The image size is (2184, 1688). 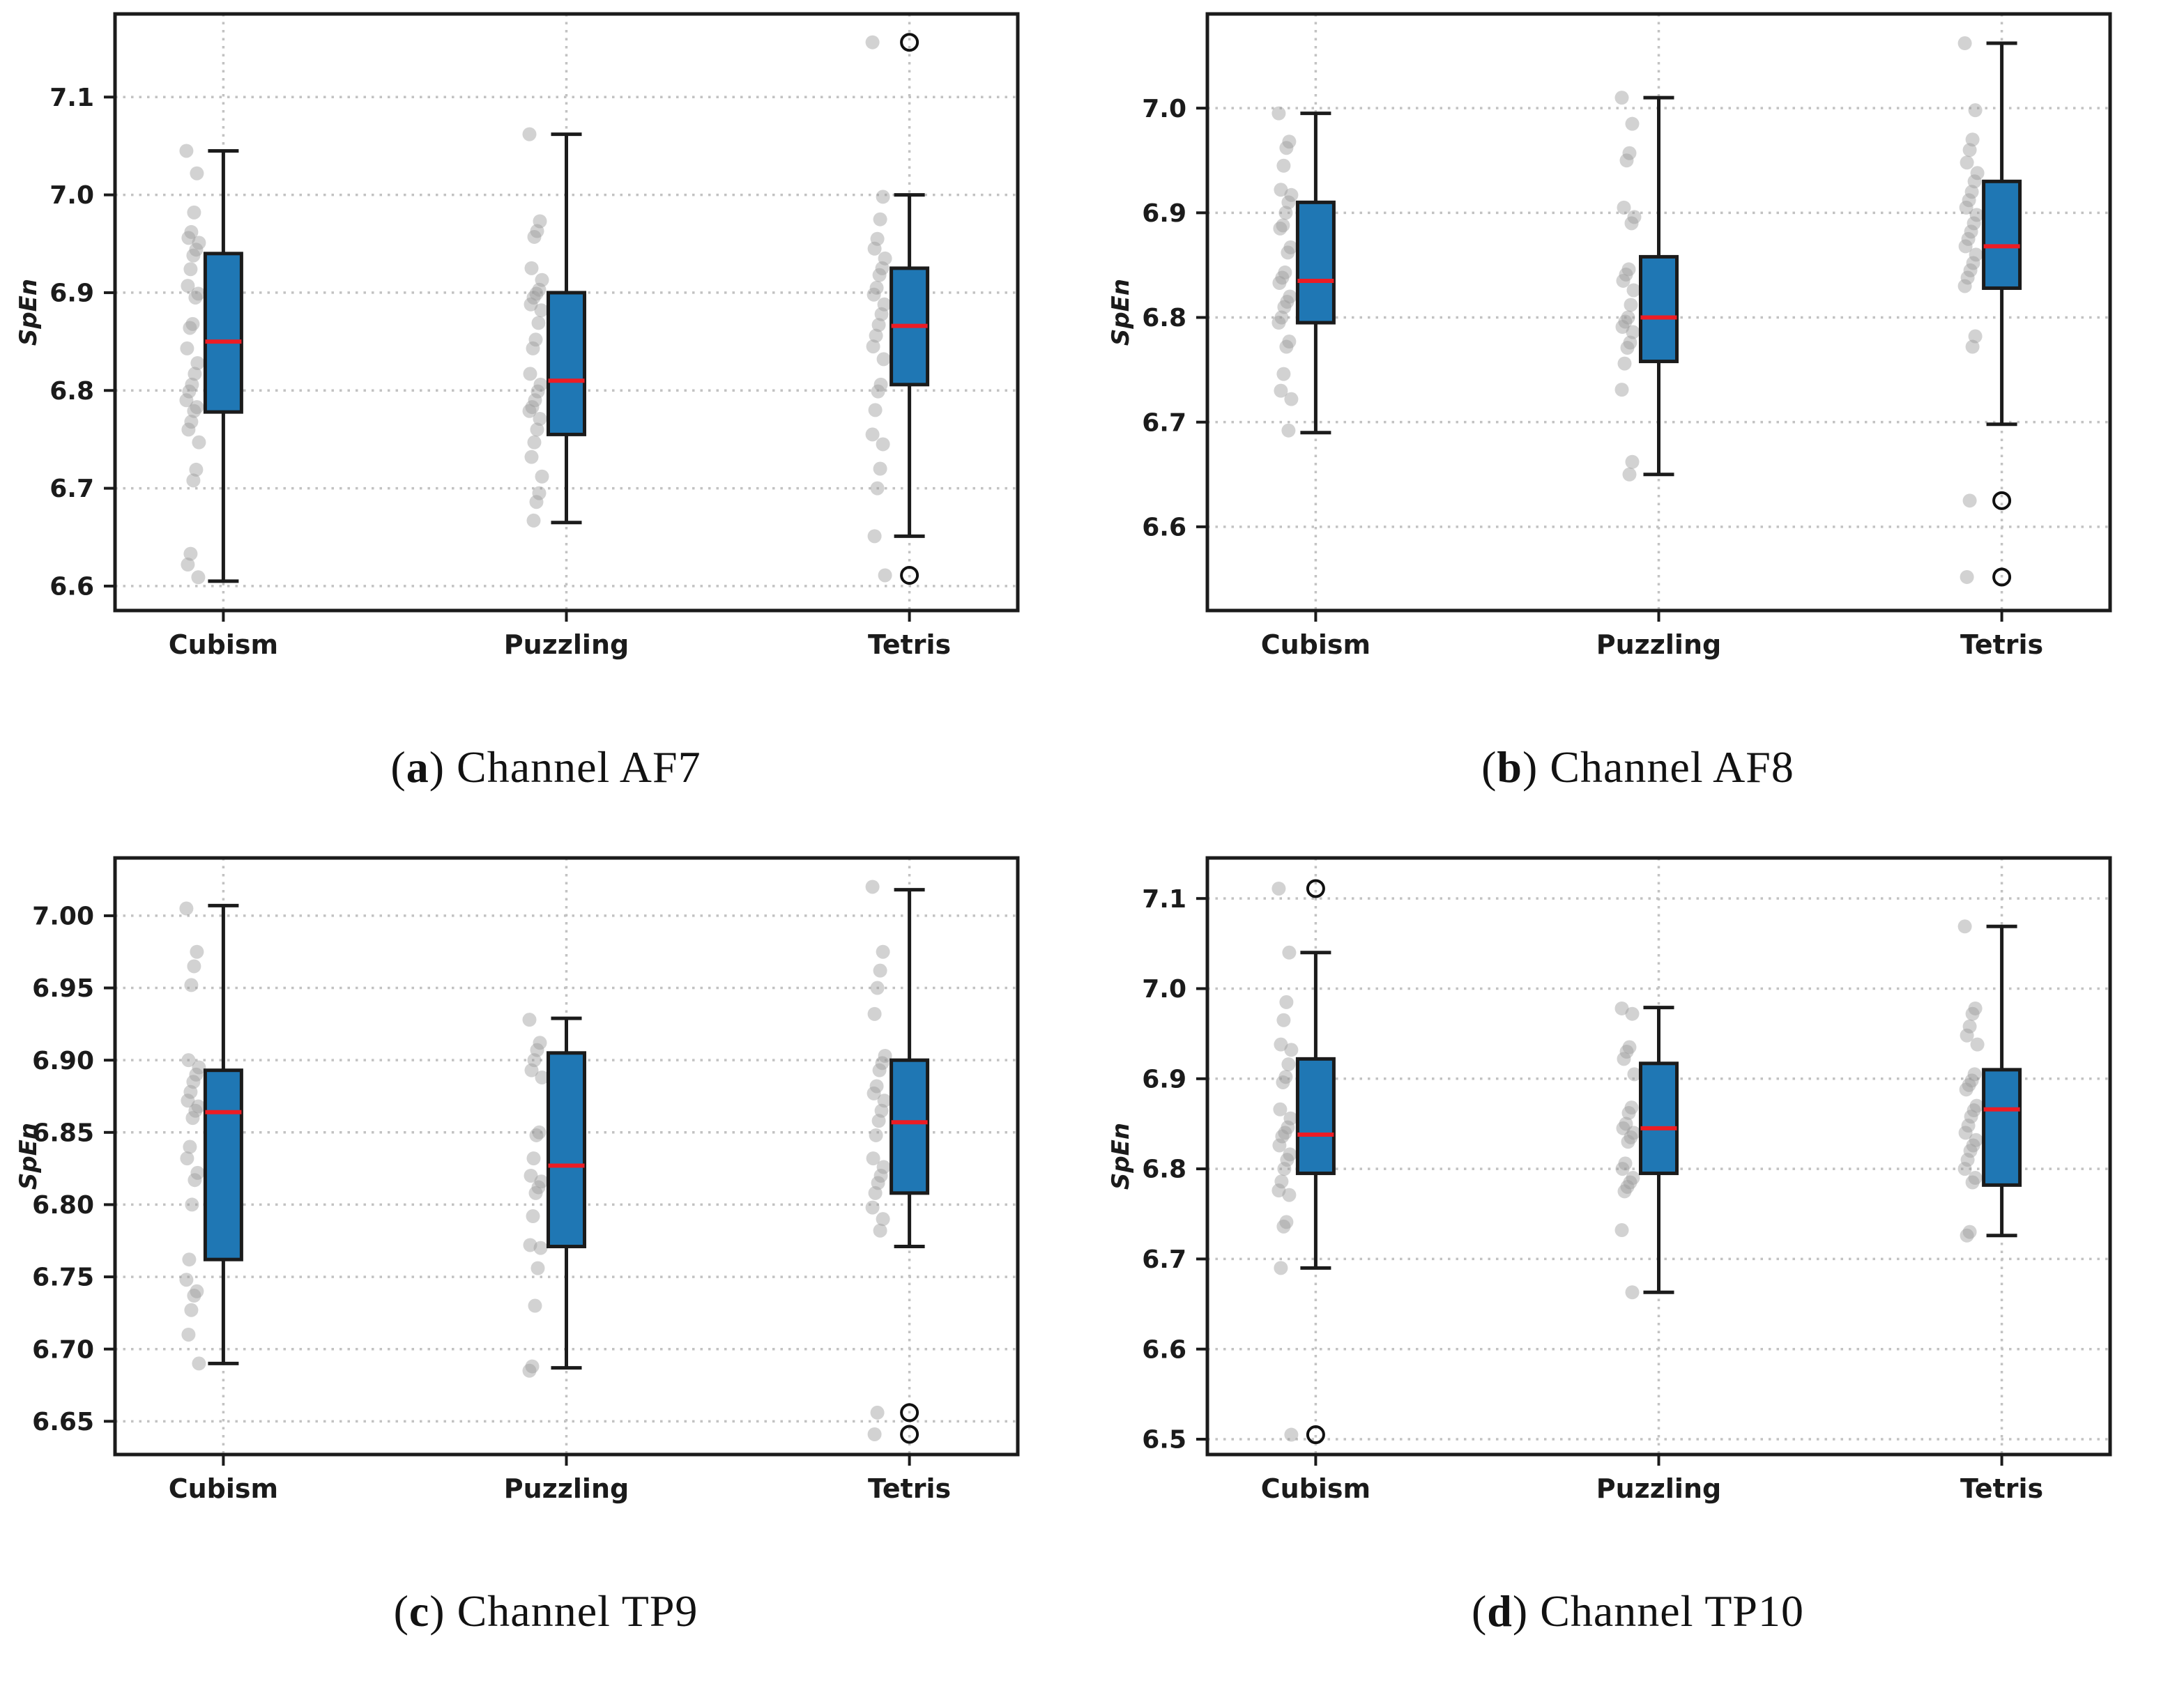 What do you see at coordinates (1315, 1488) in the screenshot?
I see `x-tick-label: Cubism` at bounding box center [1315, 1488].